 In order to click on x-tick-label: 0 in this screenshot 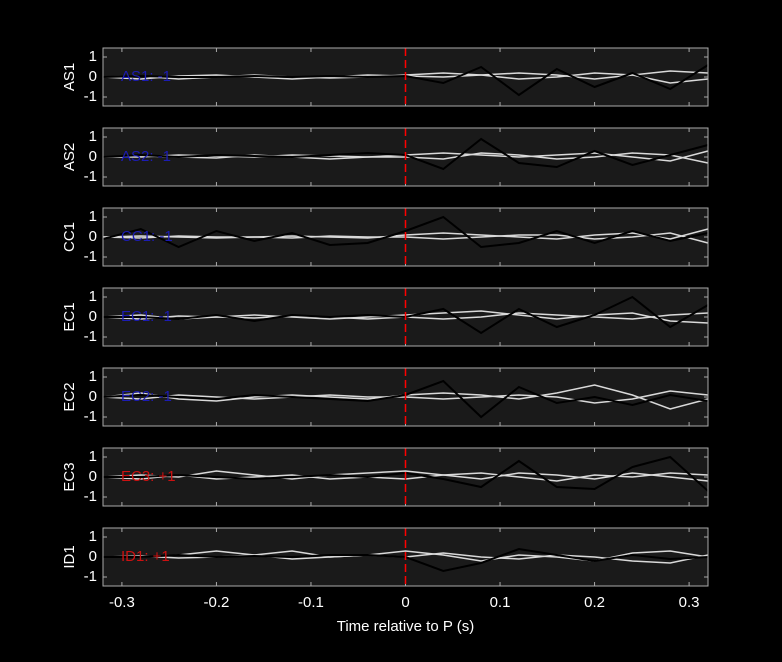, I will do `click(405, 602)`.